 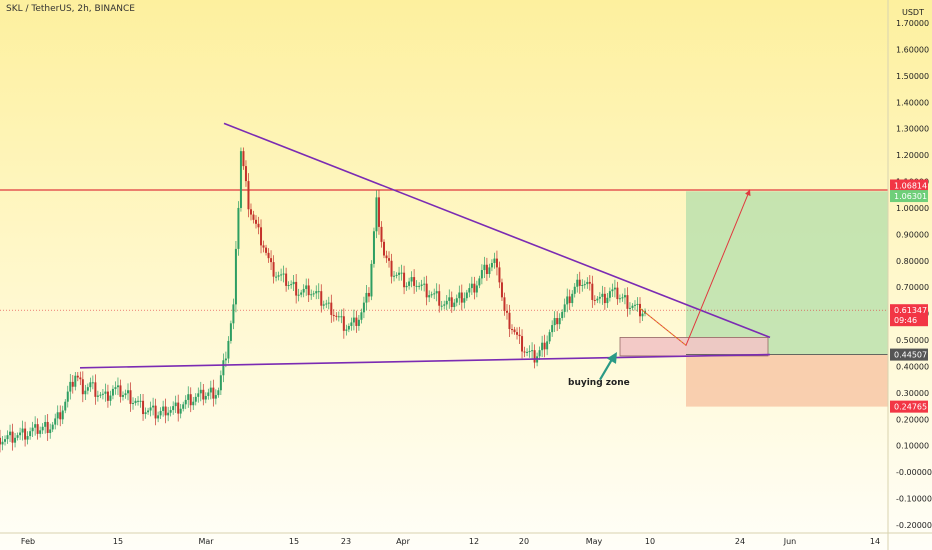 I want to click on x-tick-label: Jun, so click(x=790, y=541).